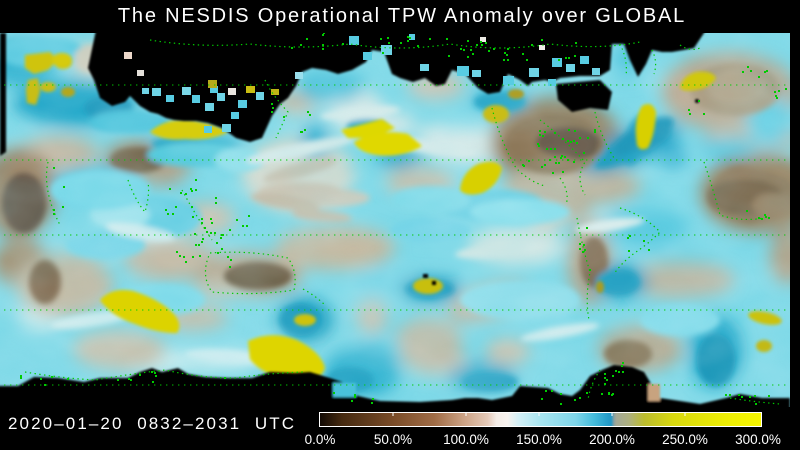 This screenshot has width=800, height=450. I want to click on svg-text: 50.0%, so click(393, 439).